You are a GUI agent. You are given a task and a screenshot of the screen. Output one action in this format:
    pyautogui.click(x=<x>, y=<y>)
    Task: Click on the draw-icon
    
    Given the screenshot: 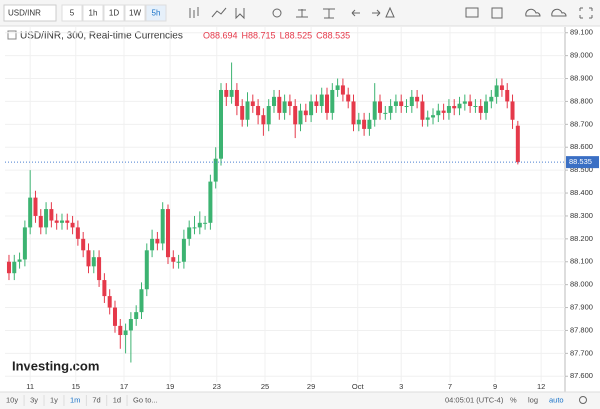 What is the action you would take?
    pyautogui.click(x=240, y=14)
    